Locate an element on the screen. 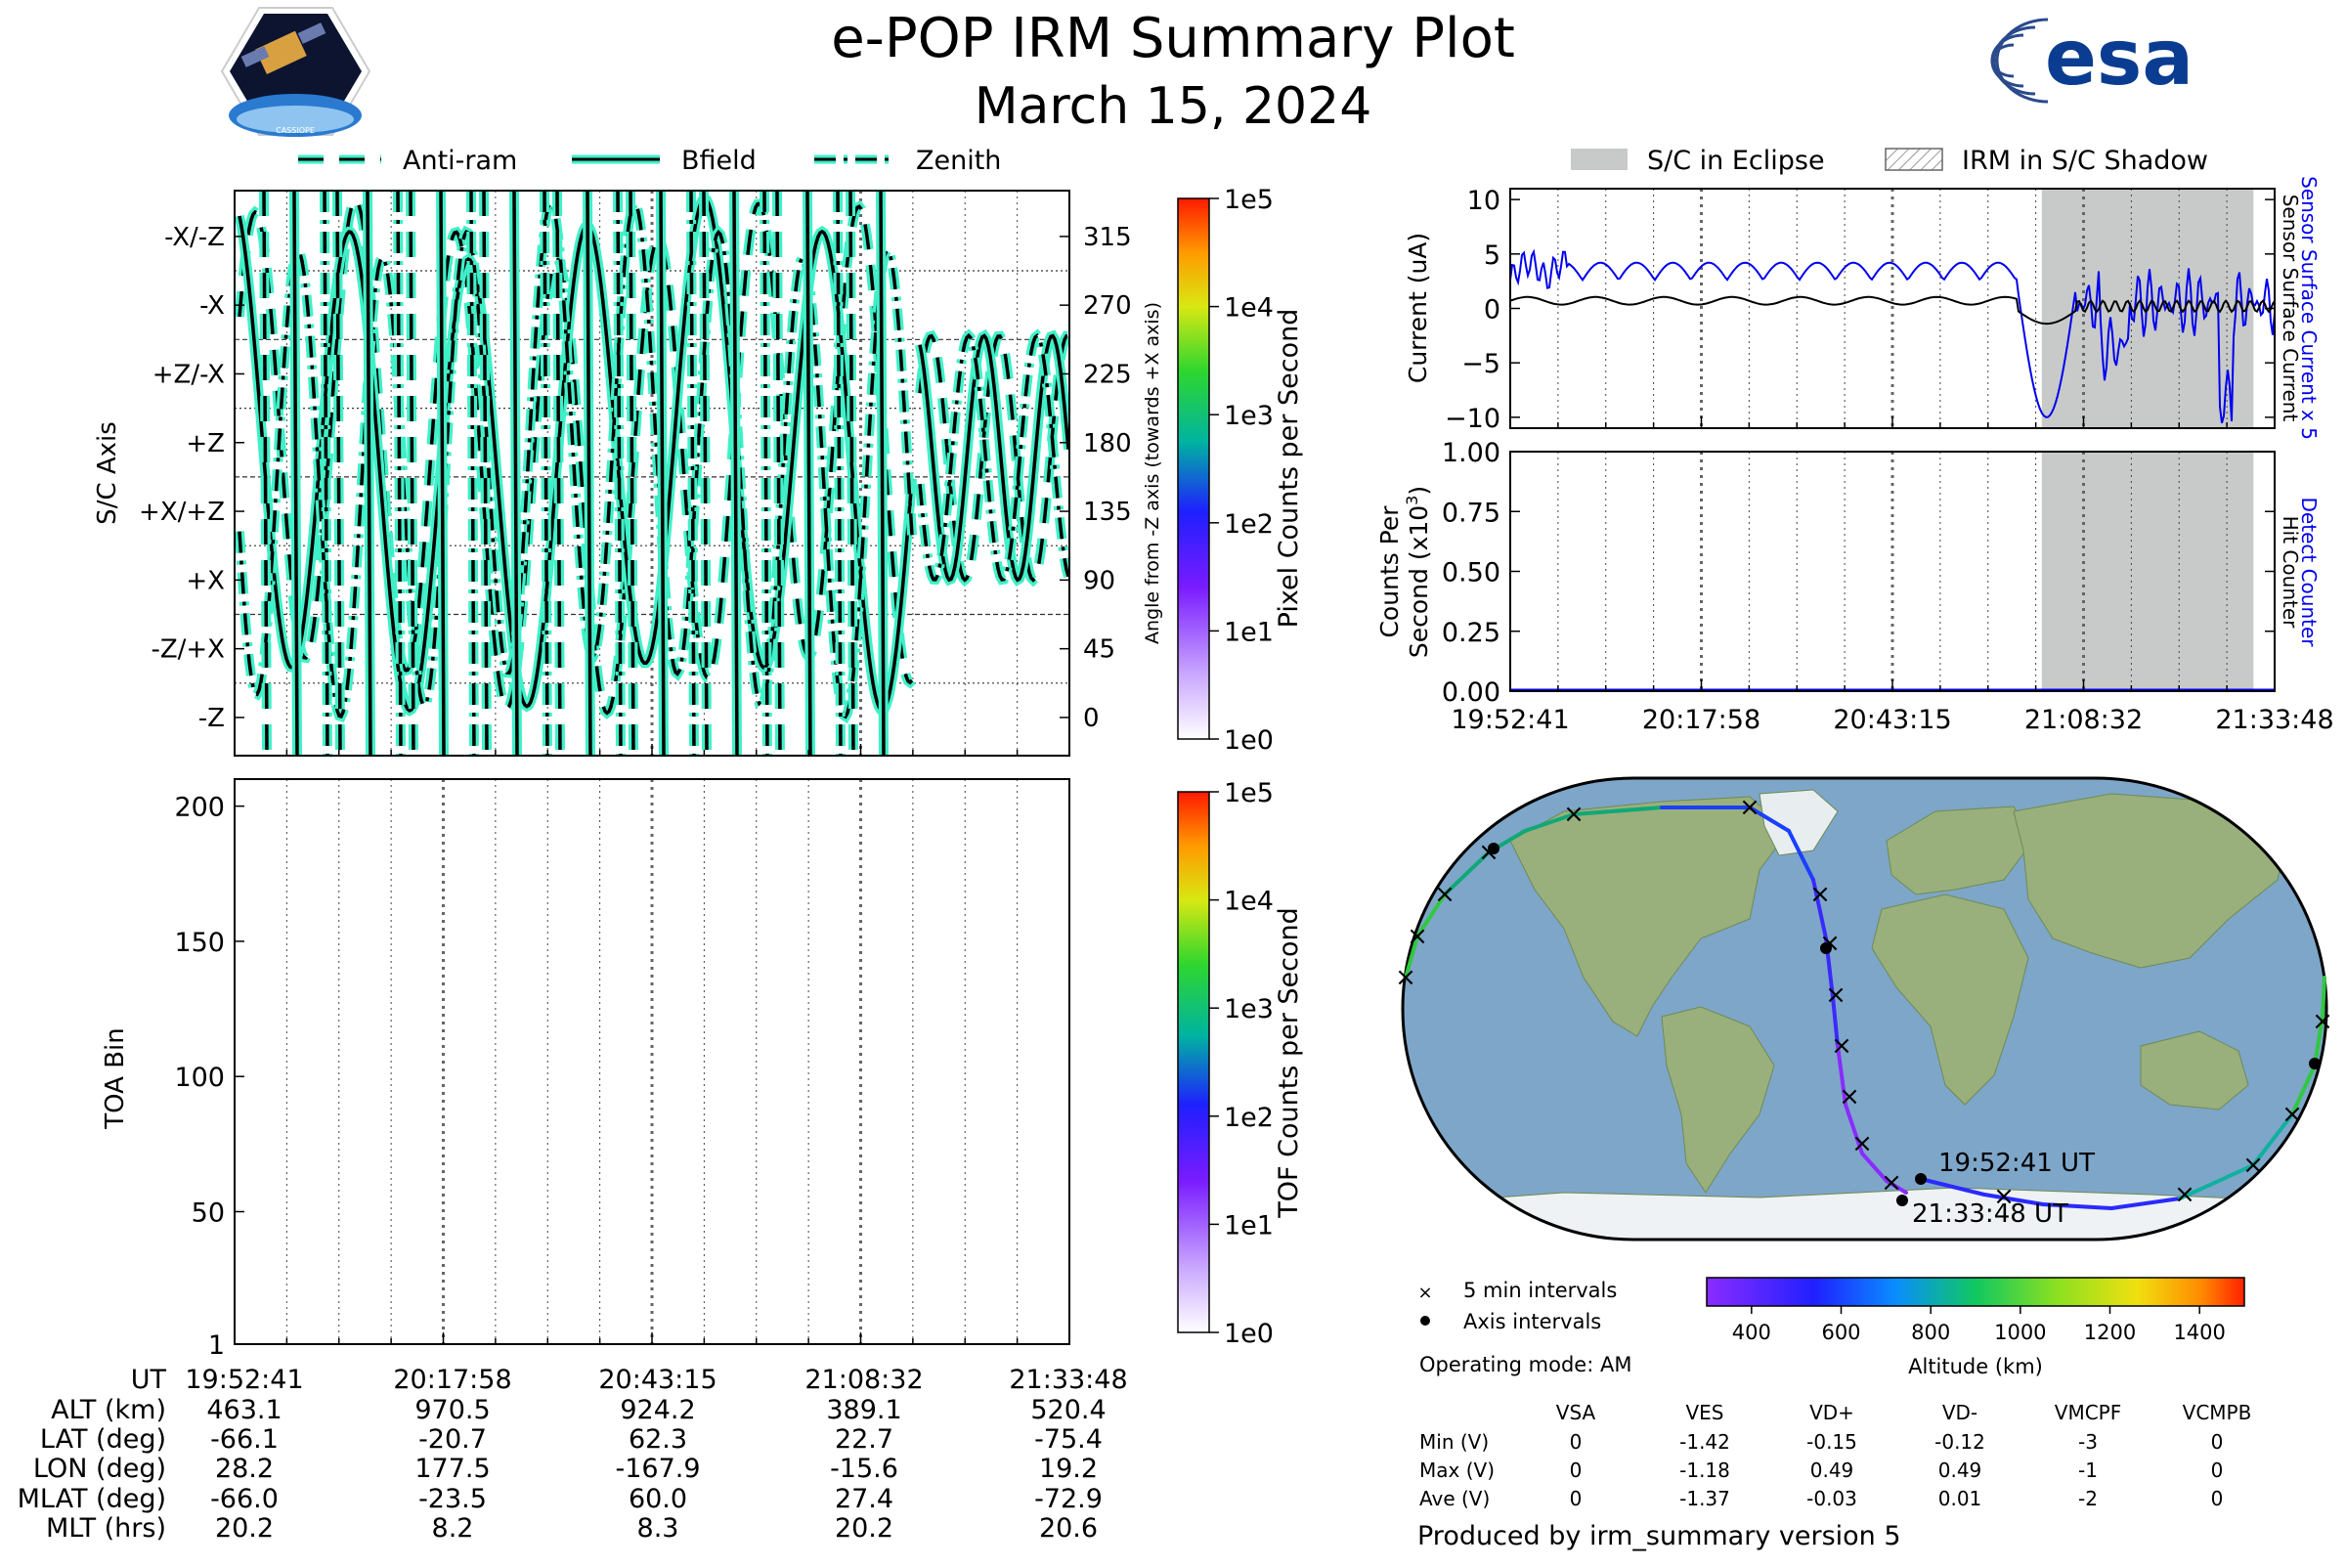  angle-tick-label: 90 is located at coordinates (1099, 580).